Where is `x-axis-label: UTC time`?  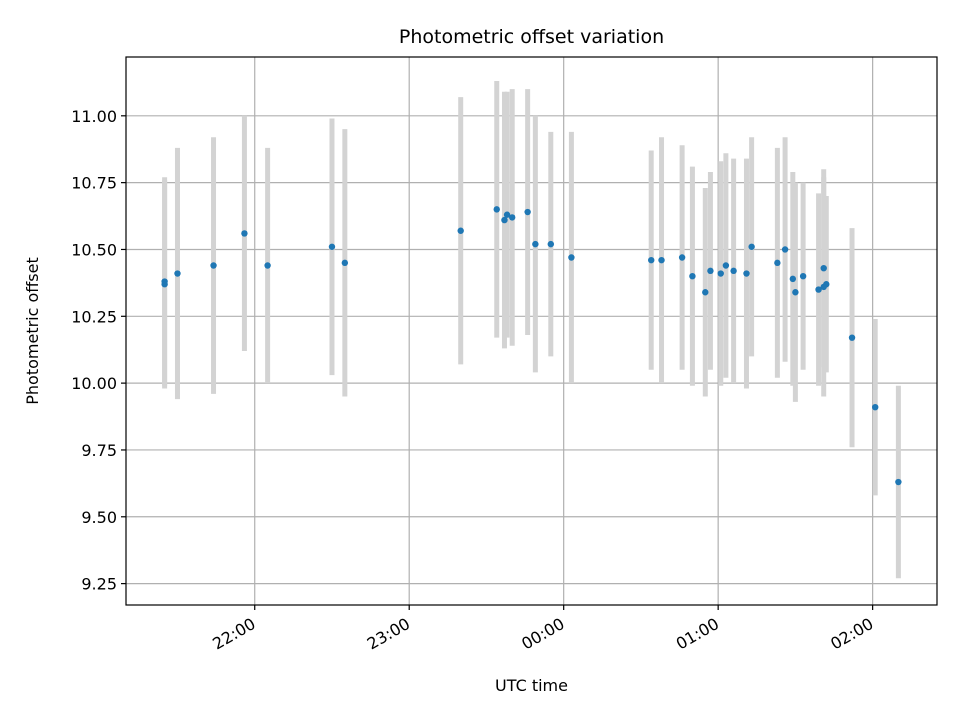 x-axis-label: UTC time is located at coordinates (531, 685).